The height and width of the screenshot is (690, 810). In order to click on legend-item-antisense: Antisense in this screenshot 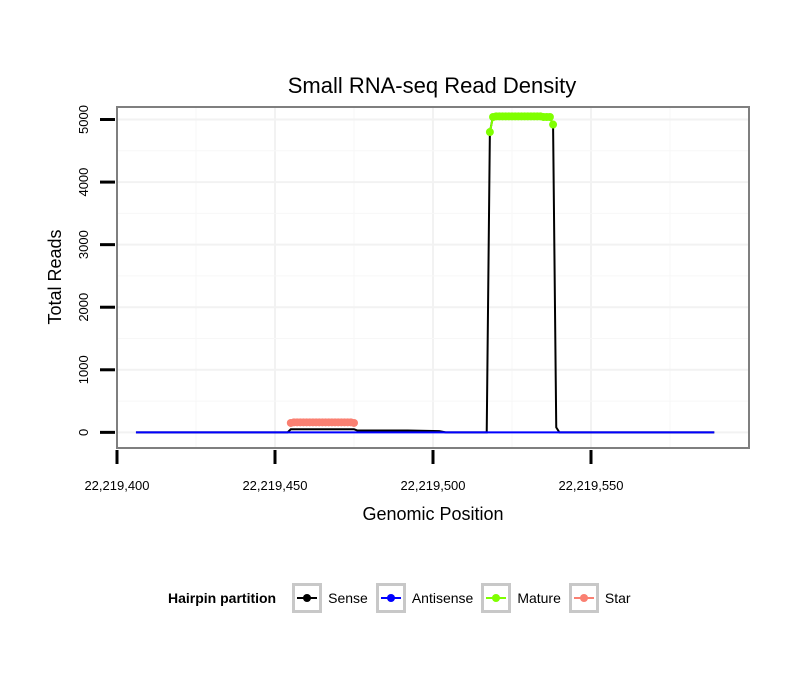, I will do `click(424, 598)`.